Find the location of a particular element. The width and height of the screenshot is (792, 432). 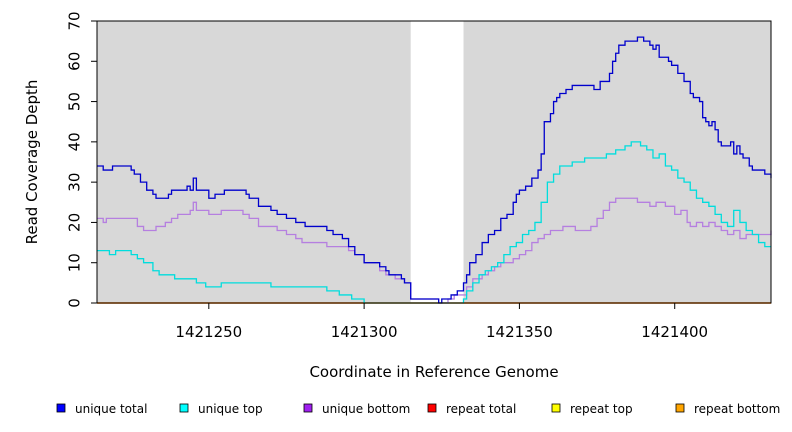

legend-item-unique-bottom: unique bottom is located at coordinates (356, 409).